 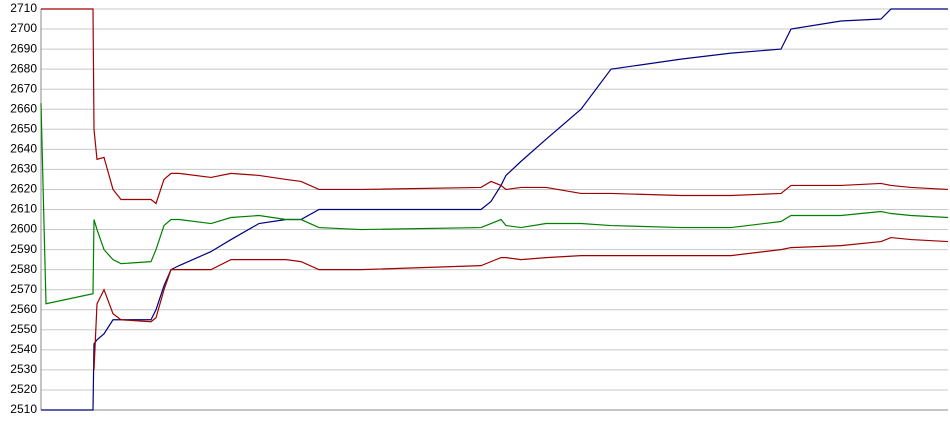 I want to click on y-tick-label: 2590, so click(x=23, y=249).